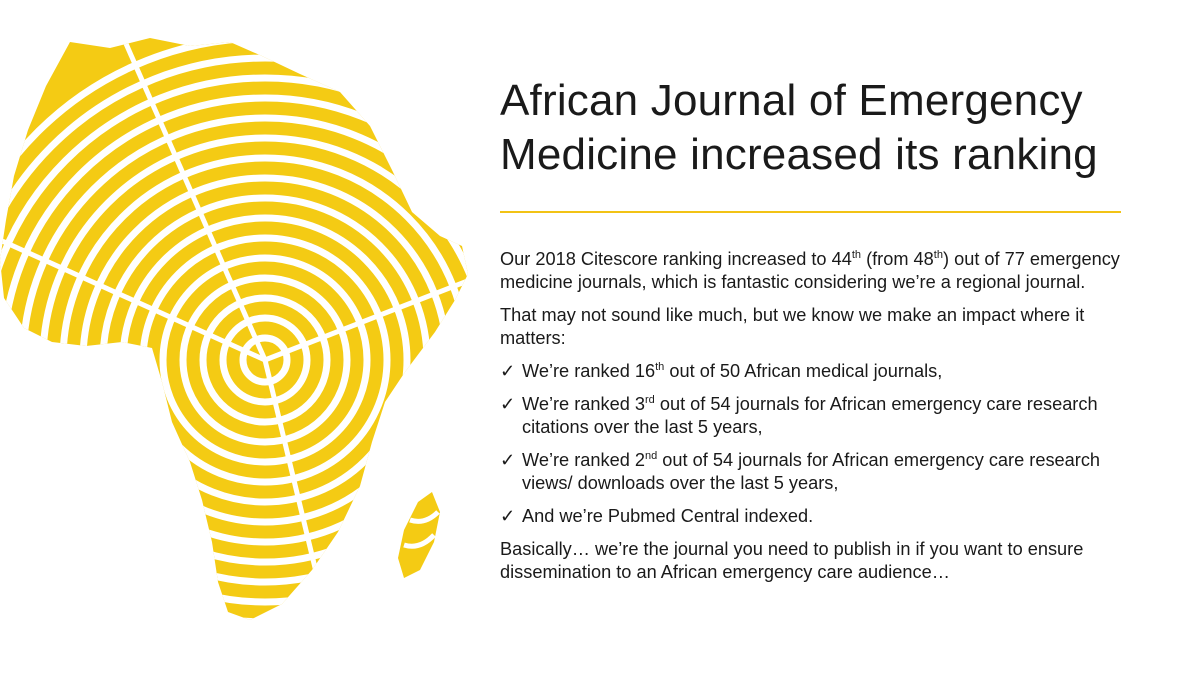 The image size is (1200, 685). What do you see at coordinates (650, 400) in the screenshot?
I see `bullet-sup: rd` at bounding box center [650, 400].